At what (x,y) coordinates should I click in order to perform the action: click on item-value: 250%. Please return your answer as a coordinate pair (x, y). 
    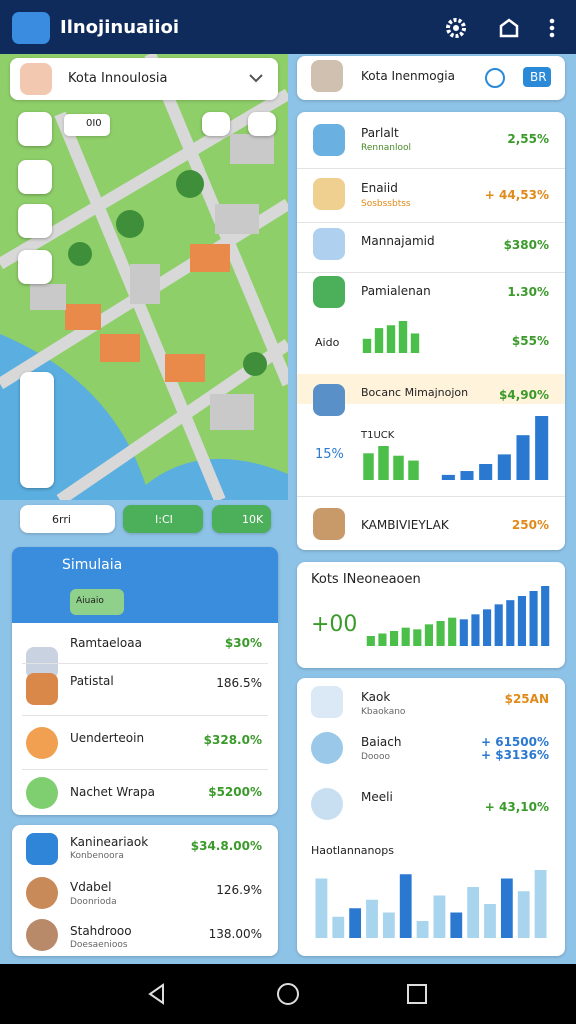
    Looking at the image, I should click on (530, 525).